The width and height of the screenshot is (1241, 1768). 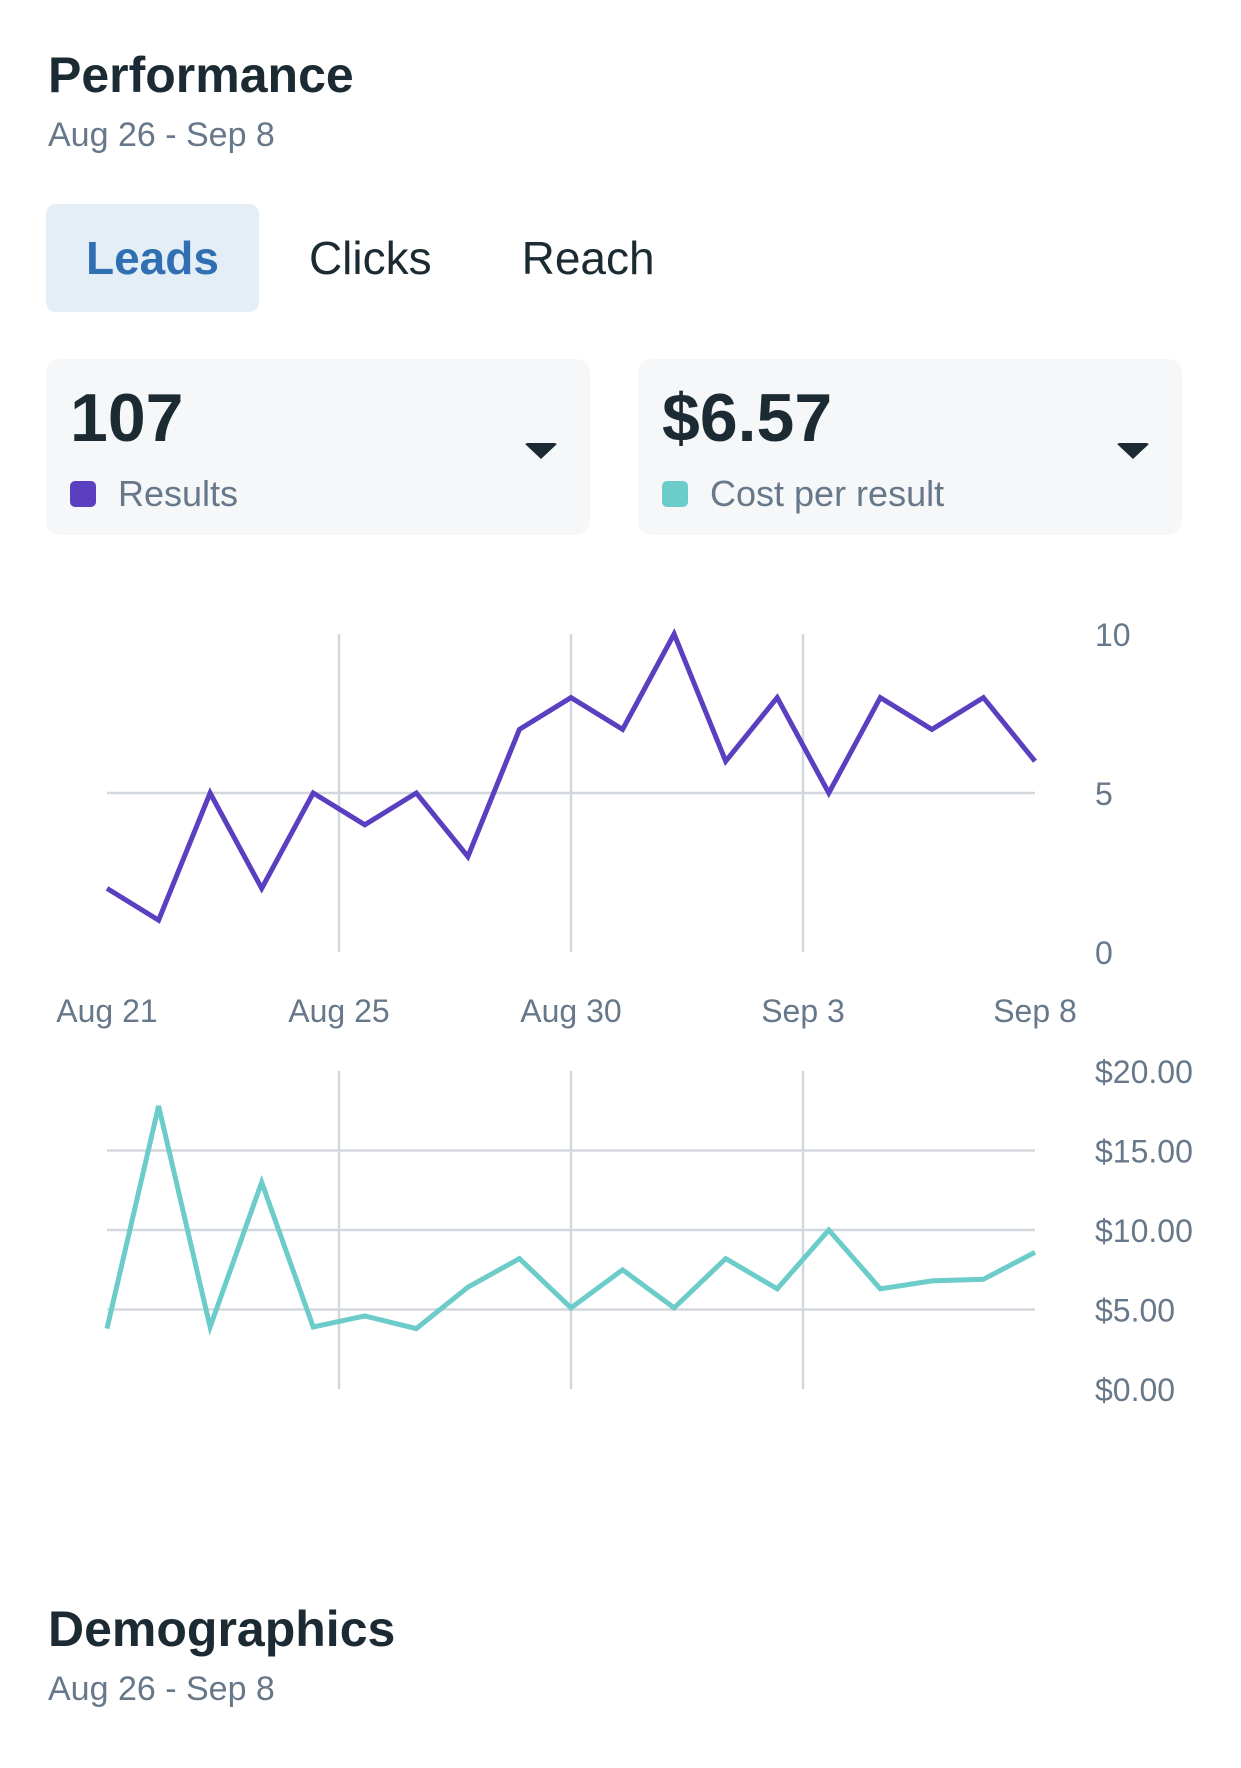 What do you see at coordinates (747, 418) in the screenshot?
I see `cost-per-result-value: $6.57` at bounding box center [747, 418].